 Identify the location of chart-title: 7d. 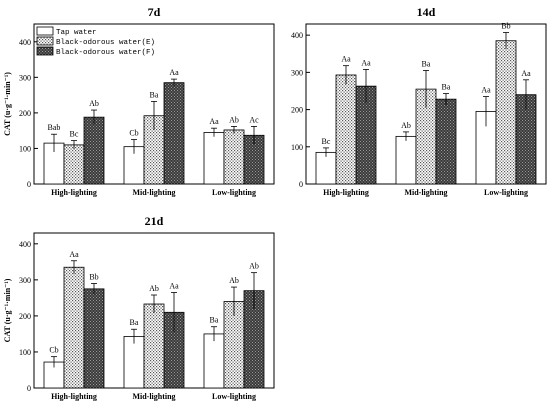
(154, 12).